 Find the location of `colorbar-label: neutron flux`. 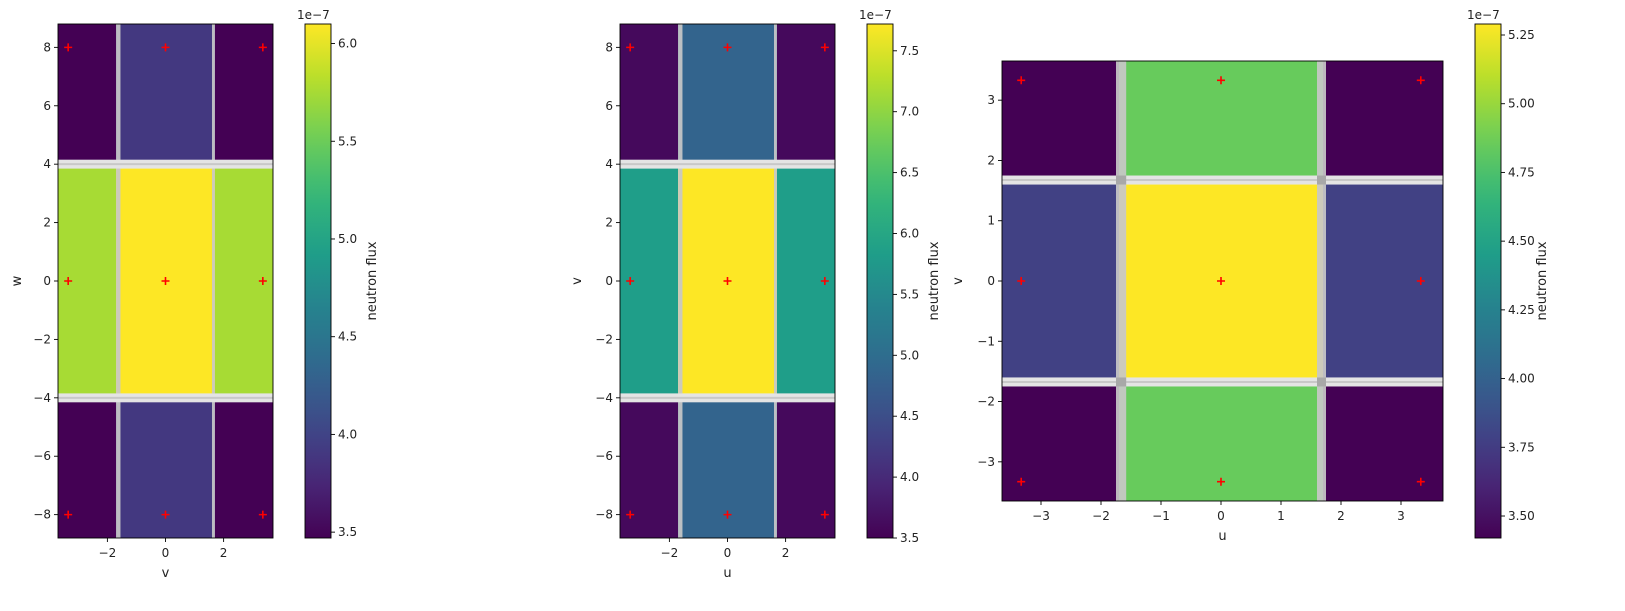

colorbar-label: neutron flux is located at coordinates (934, 280).